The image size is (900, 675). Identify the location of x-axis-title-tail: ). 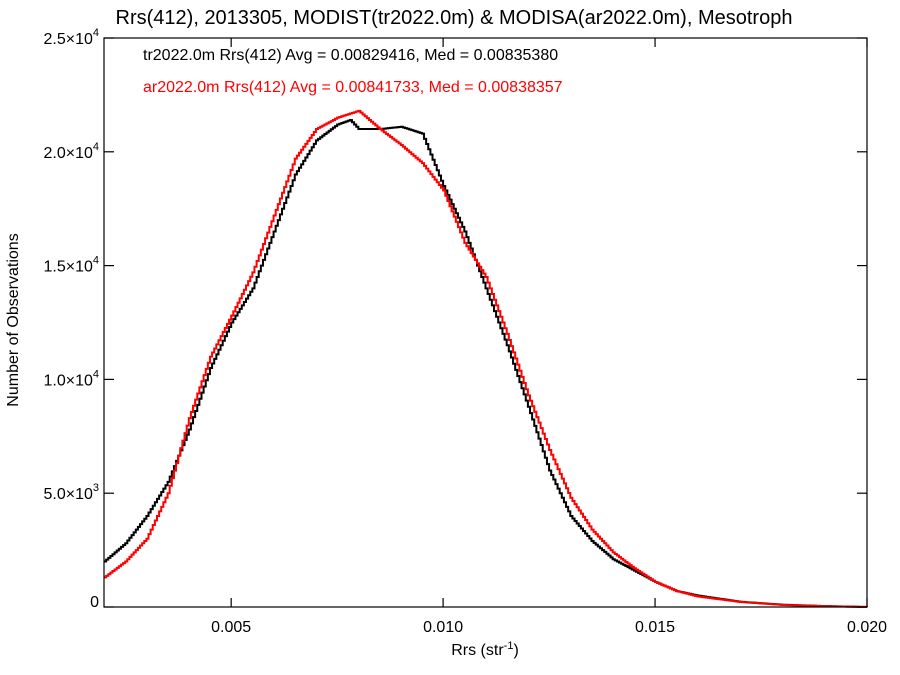
(515, 650).